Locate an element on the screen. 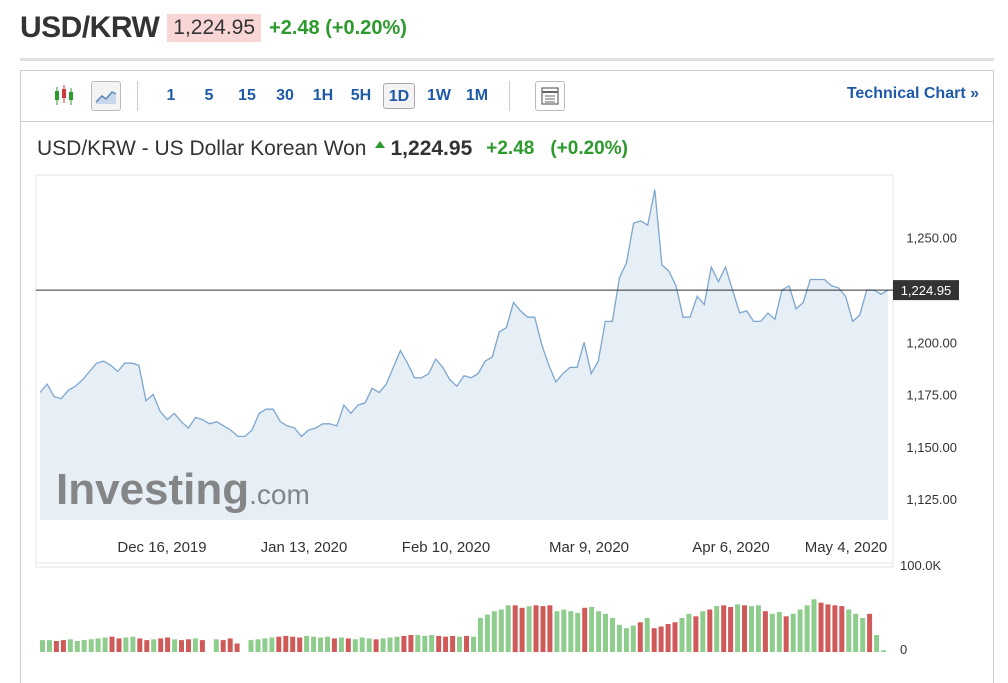 This screenshot has height=683, width=1008. interval-1w: 1W is located at coordinates (439, 95).